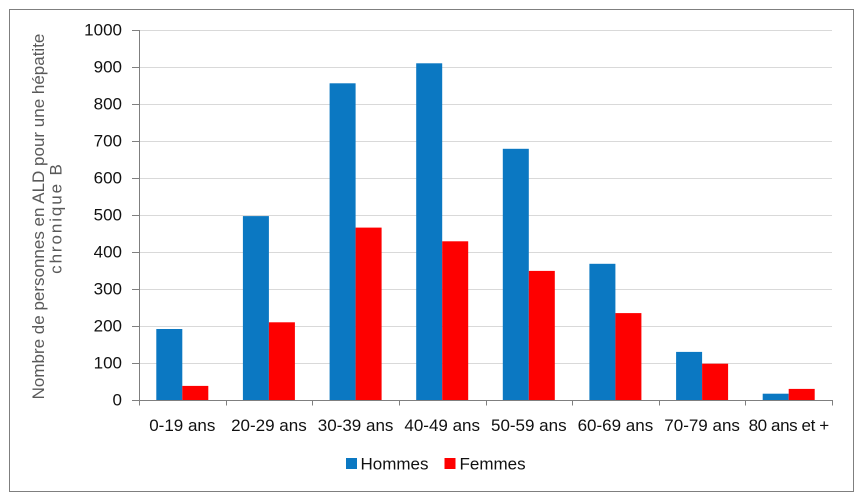 Image resolution: width=862 pixels, height=499 pixels. I want to click on svg-text: 700, so click(108, 140).